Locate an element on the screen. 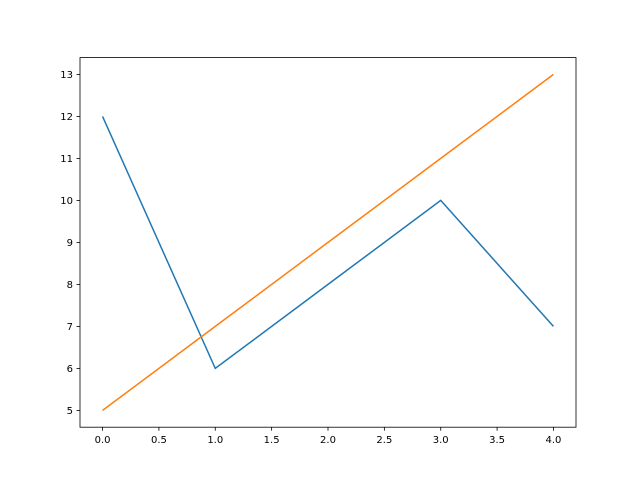 The height and width of the screenshot is (484, 640). y-tick-label: 5 is located at coordinates (70, 411).